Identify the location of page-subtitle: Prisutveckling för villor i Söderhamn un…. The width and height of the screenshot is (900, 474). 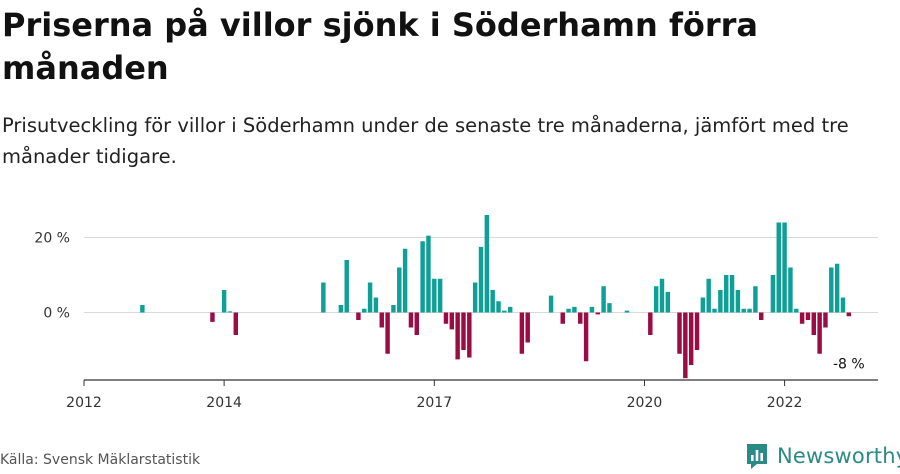
(425, 141).